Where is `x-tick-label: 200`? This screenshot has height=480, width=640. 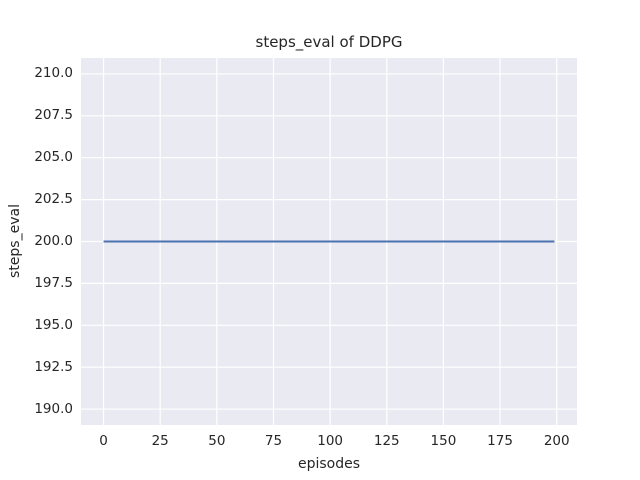 x-tick-label: 200 is located at coordinates (556, 441).